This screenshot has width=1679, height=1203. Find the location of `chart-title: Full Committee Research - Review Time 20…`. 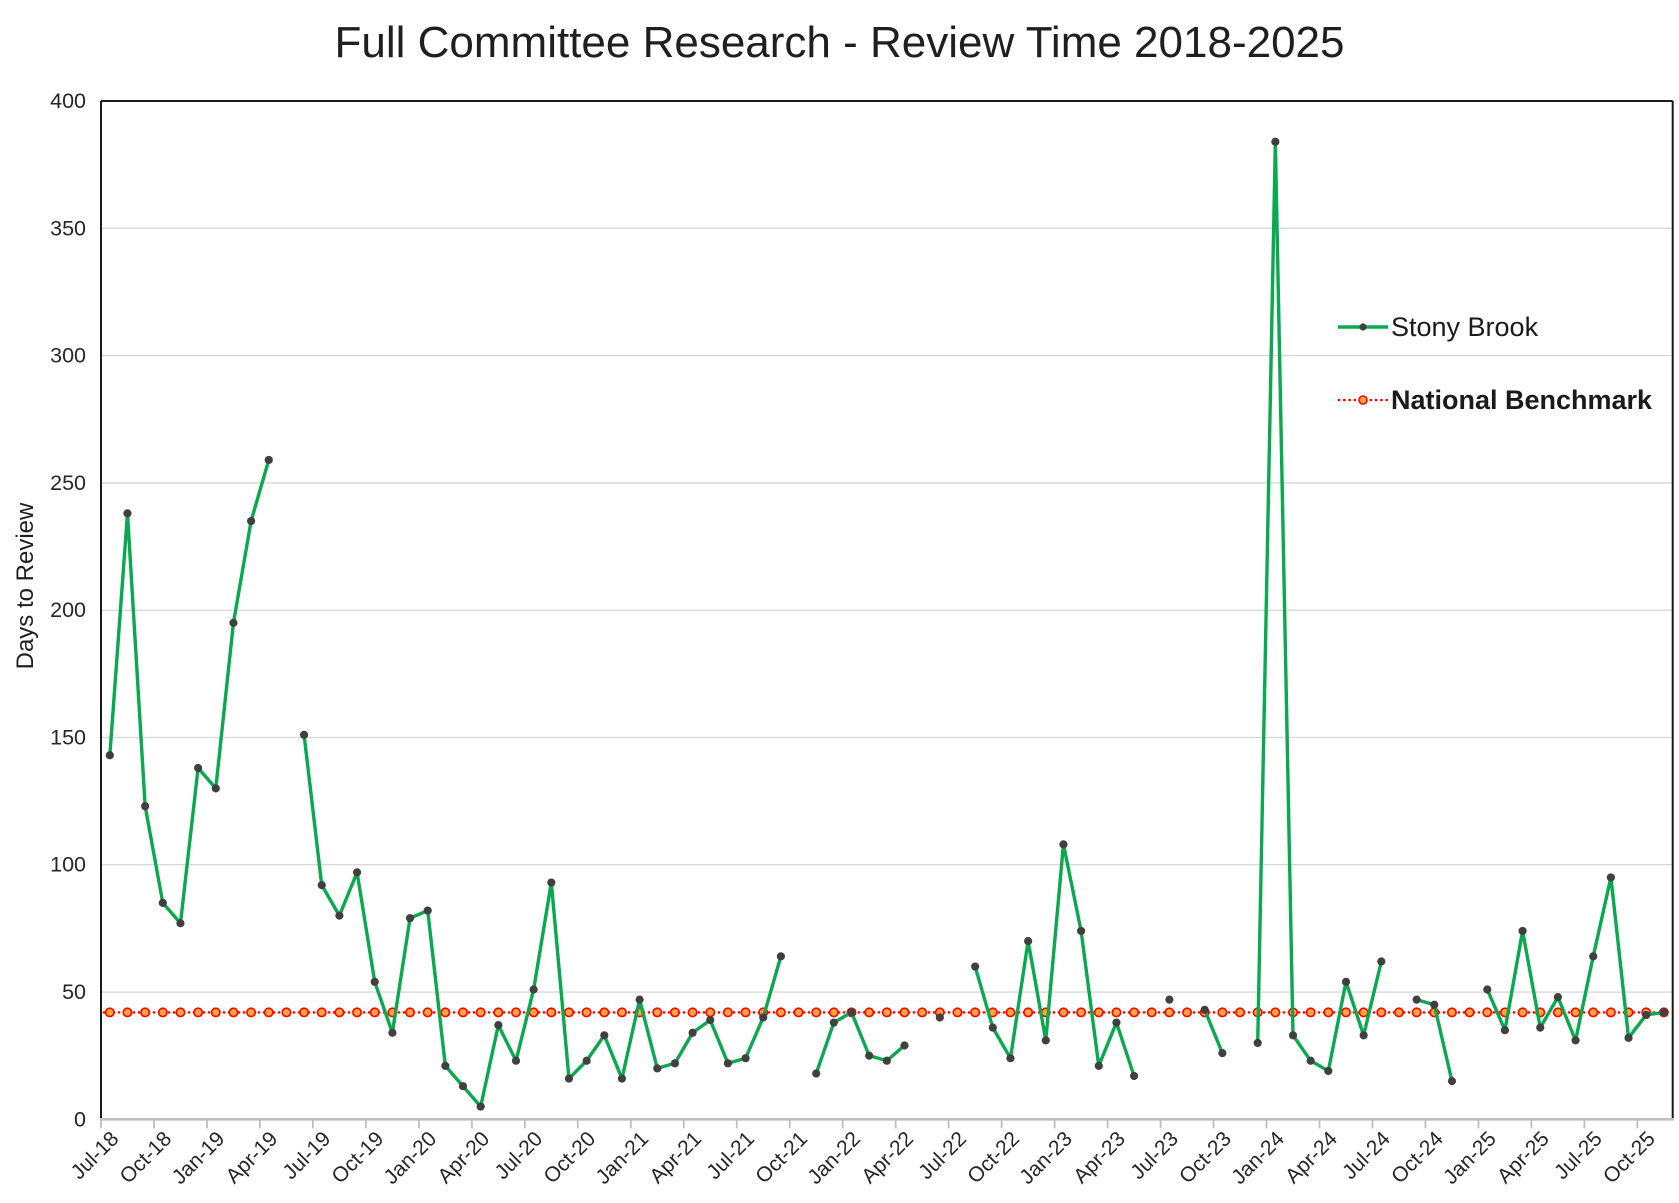

chart-title: Full Committee Research - Review Time 20… is located at coordinates (839, 42).